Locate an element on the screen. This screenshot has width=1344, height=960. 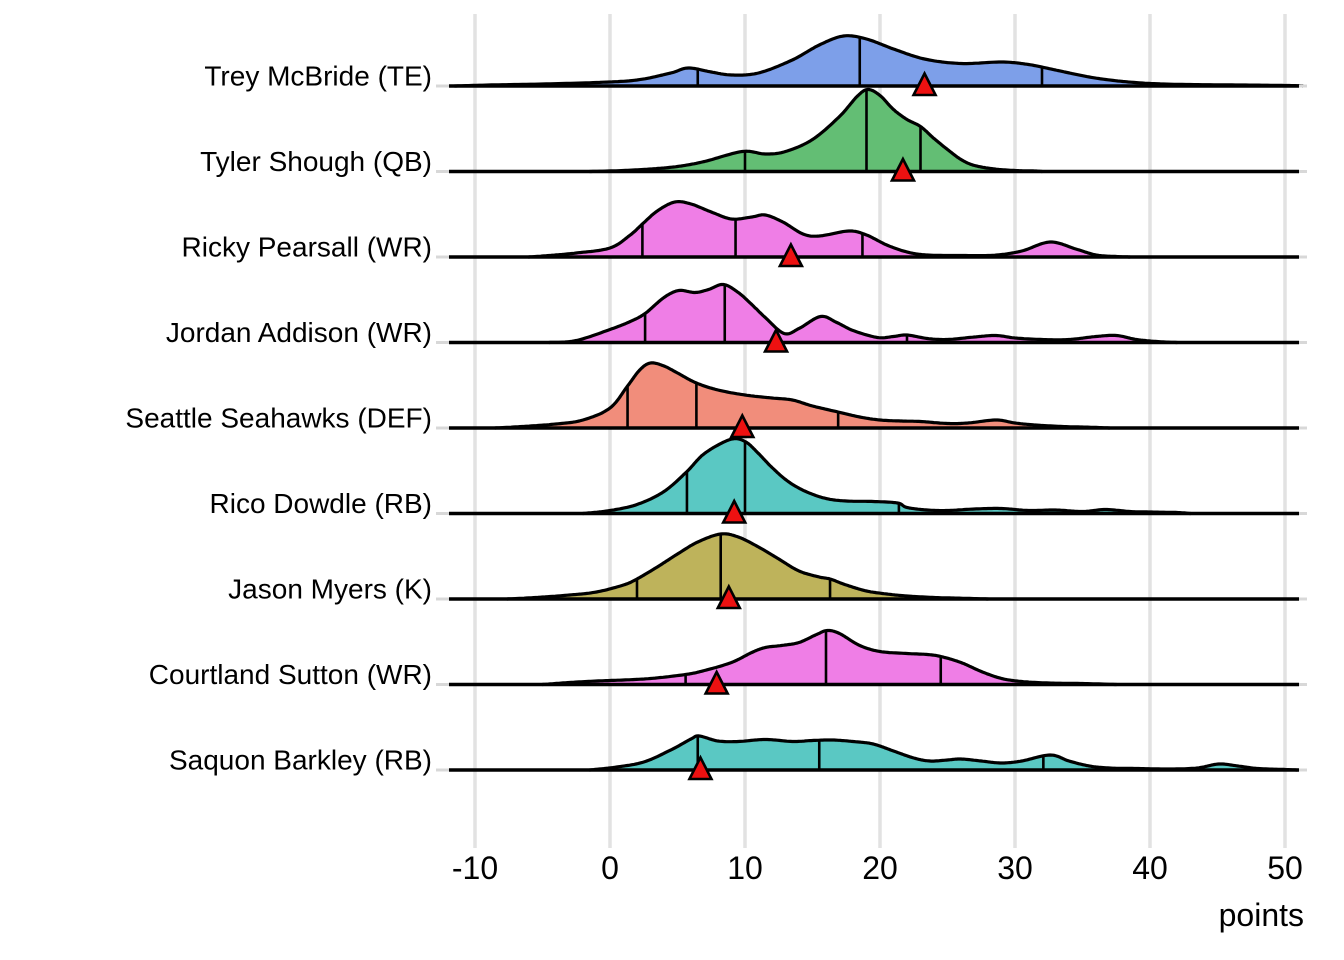
density-fill-trey-mcbride-te is located at coordinates (878, 60).